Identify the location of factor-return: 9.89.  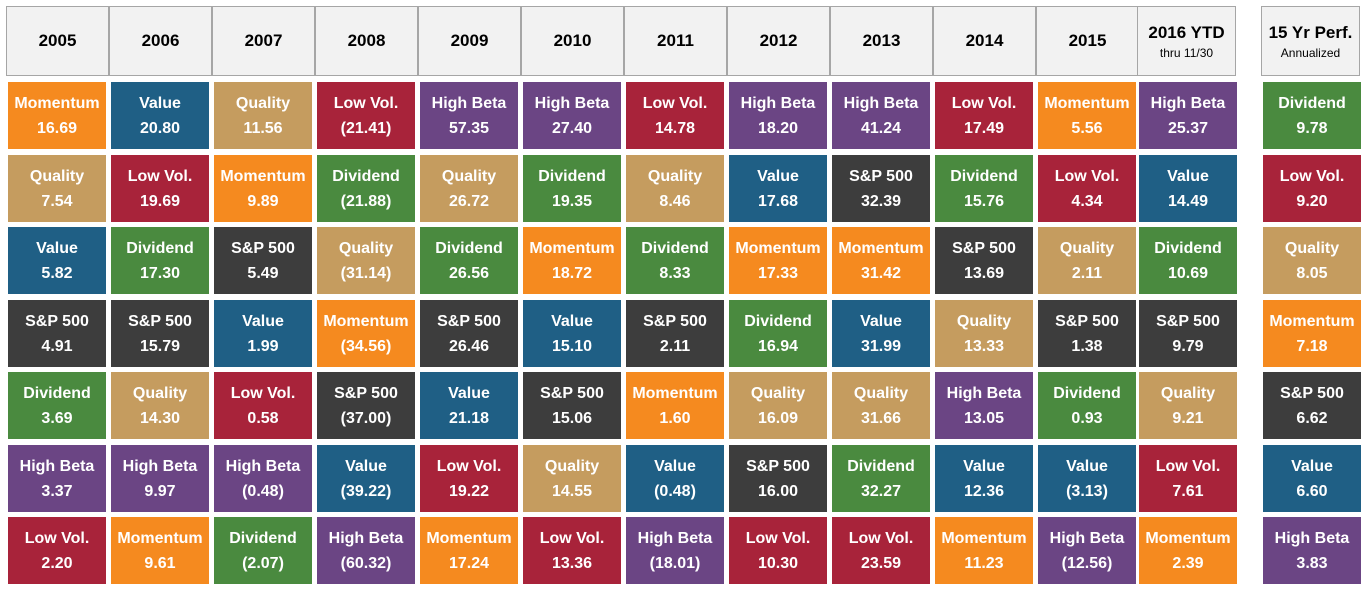
(263, 201).